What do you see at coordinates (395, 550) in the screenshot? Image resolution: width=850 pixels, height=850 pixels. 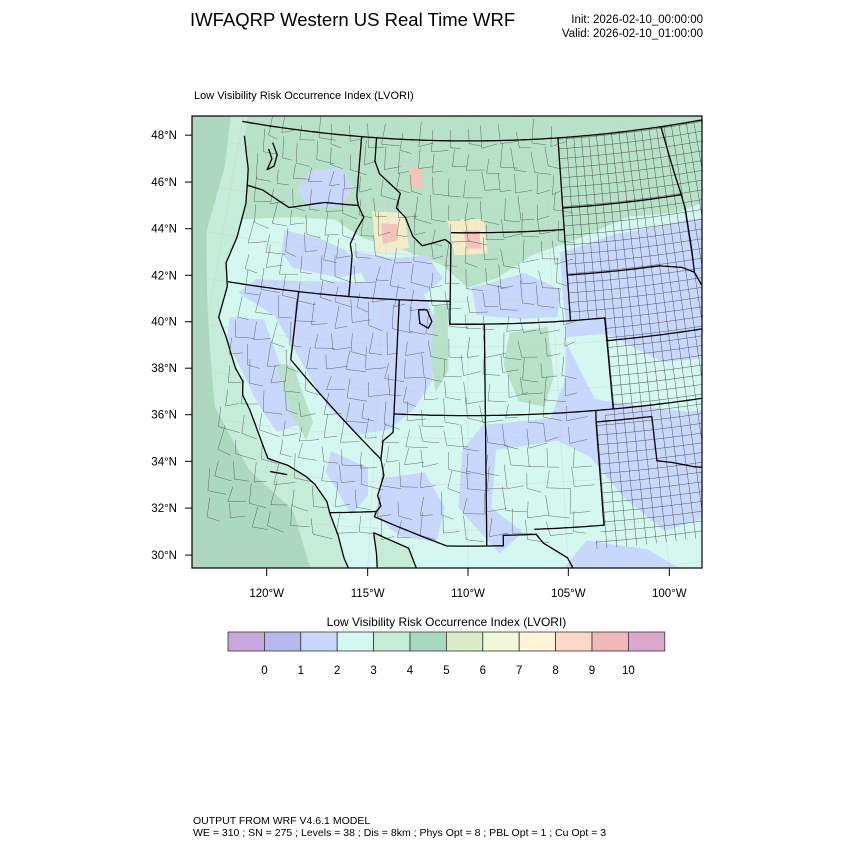 I see `mexico-west-coast` at bounding box center [395, 550].